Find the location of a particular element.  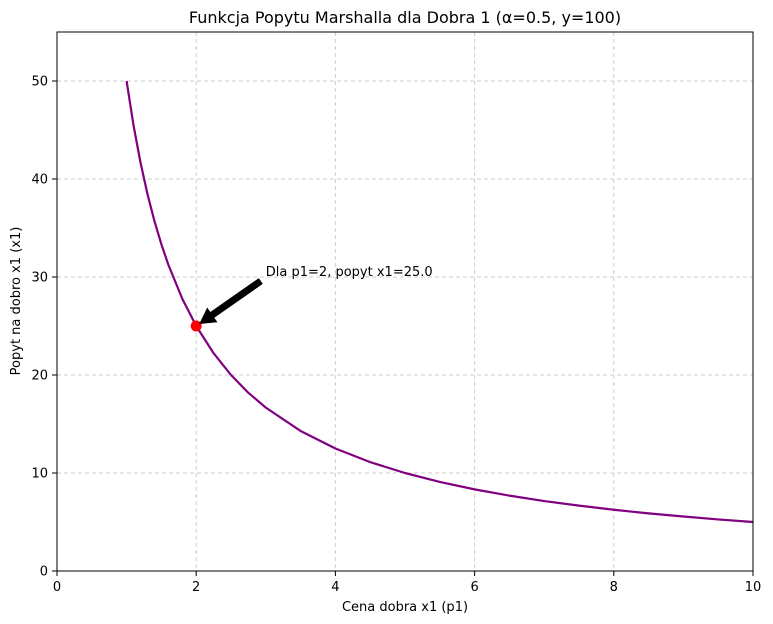

annotation-layer: Dla p1=2, popyt x1=25.0 is located at coordinates (311, 298).